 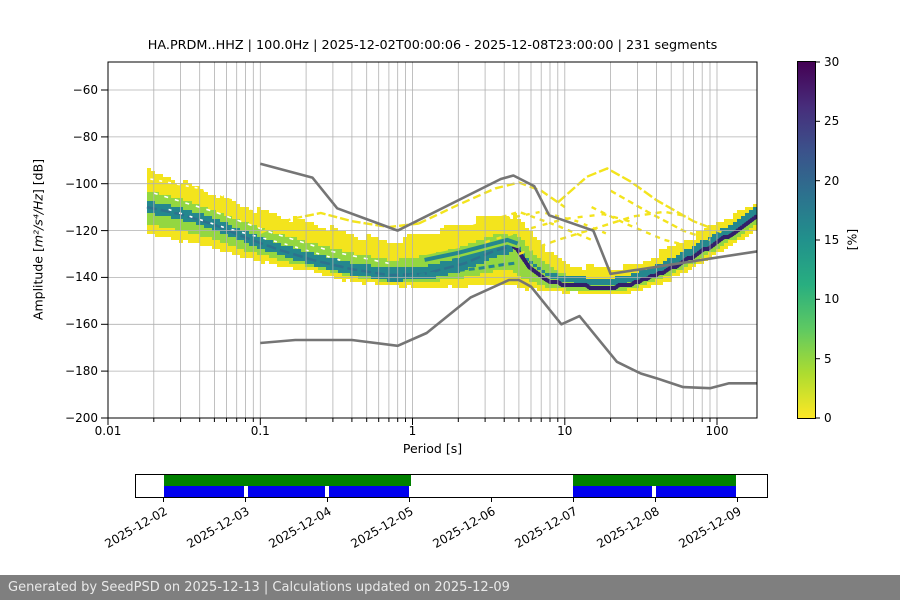 What do you see at coordinates (565, 431) in the screenshot?
I see `x-tick-label: 10` at bounding box center [565, 431].